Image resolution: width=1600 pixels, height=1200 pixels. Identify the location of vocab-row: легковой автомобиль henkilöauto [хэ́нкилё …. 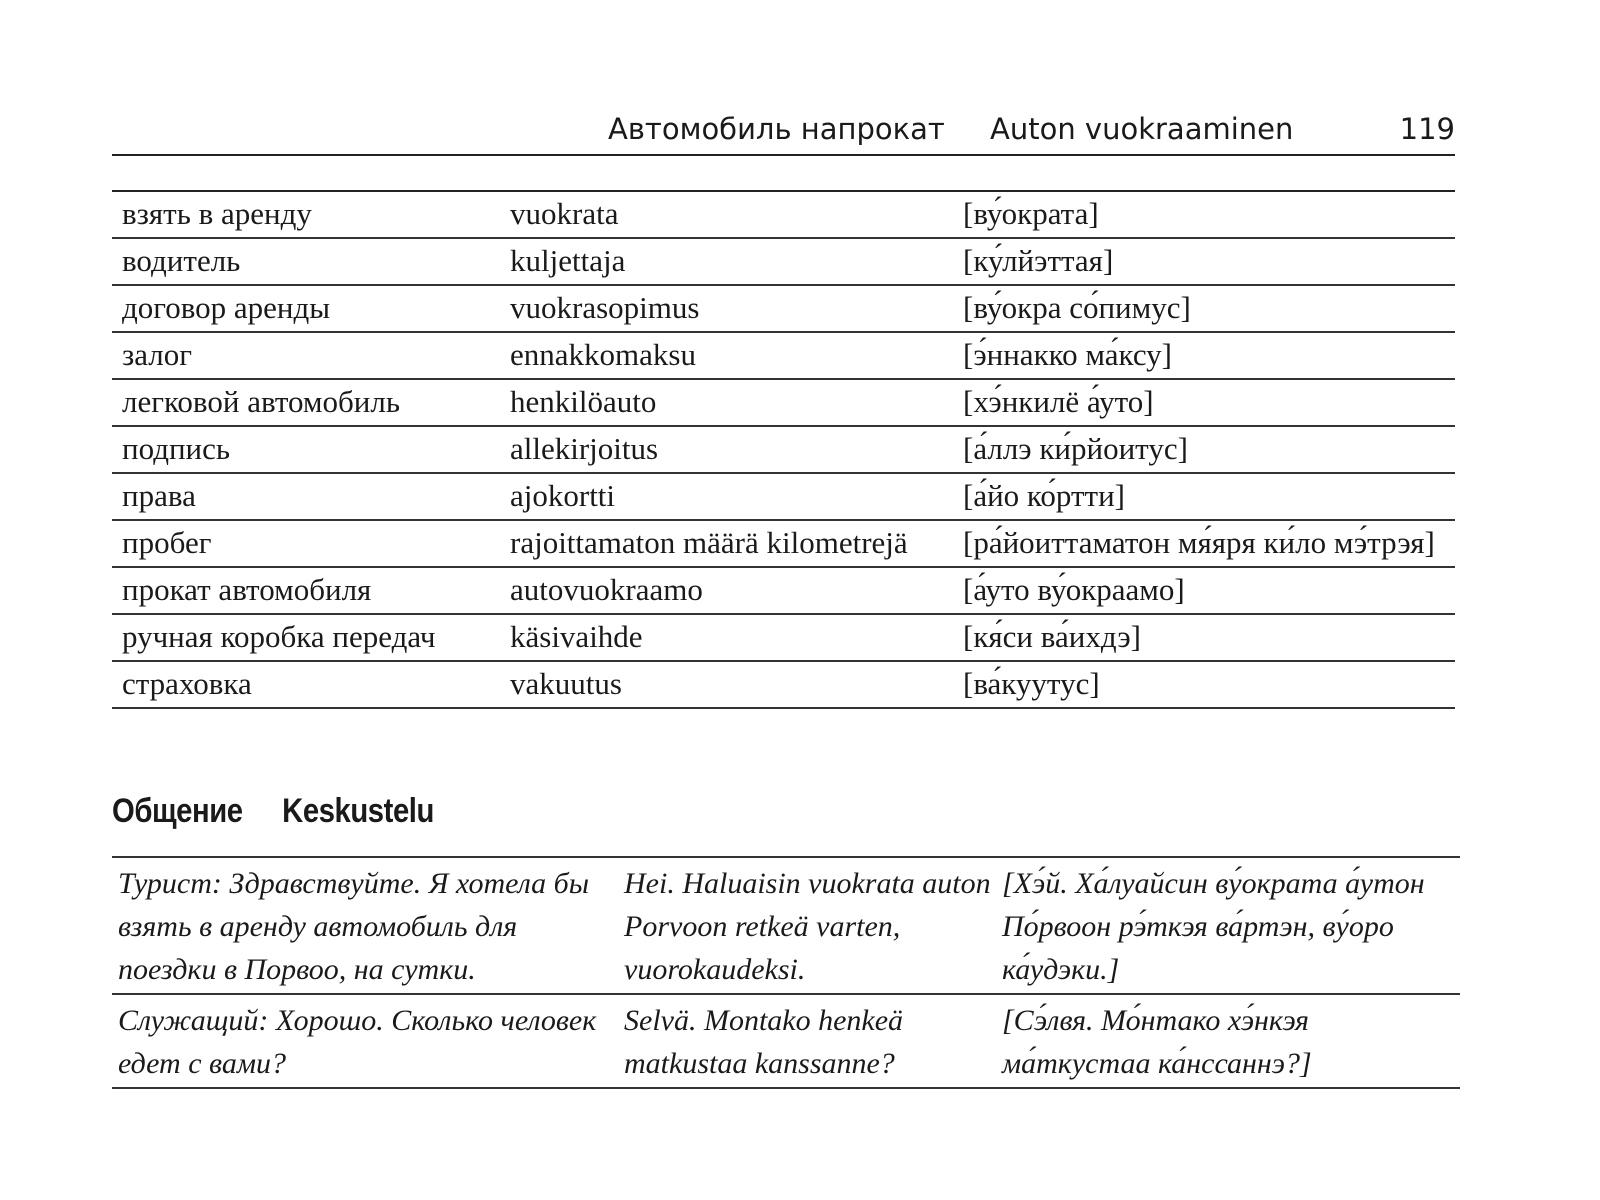
(783, 403).